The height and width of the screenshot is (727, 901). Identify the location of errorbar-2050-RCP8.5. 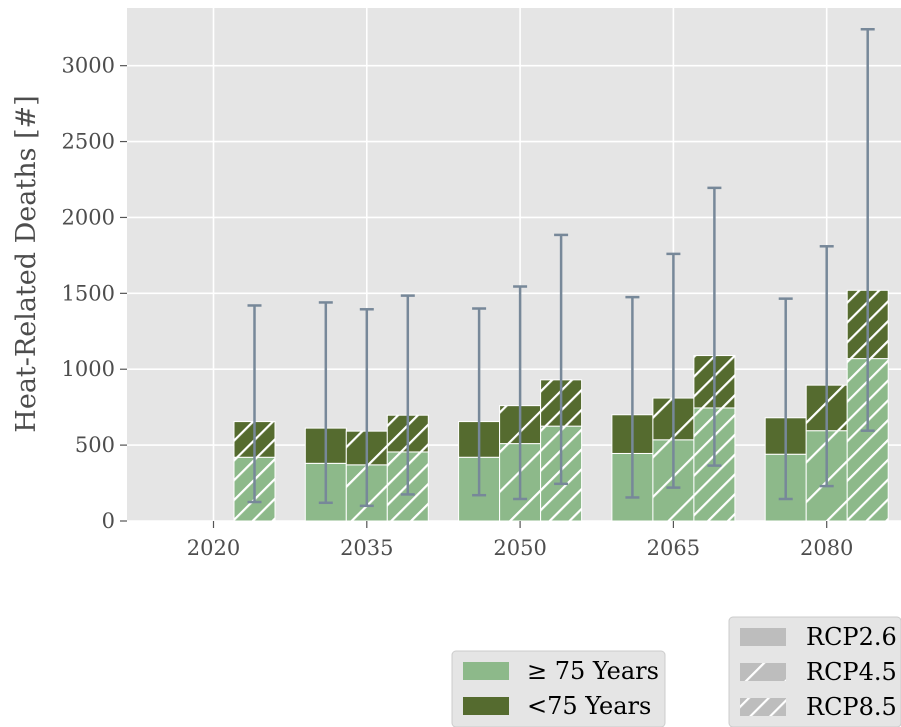
(561, 359).